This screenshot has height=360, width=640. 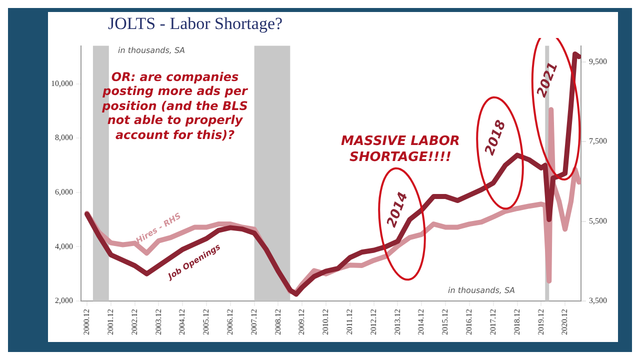 I want to click on y-tick-label: 10,000, so click(x=62, y=83).